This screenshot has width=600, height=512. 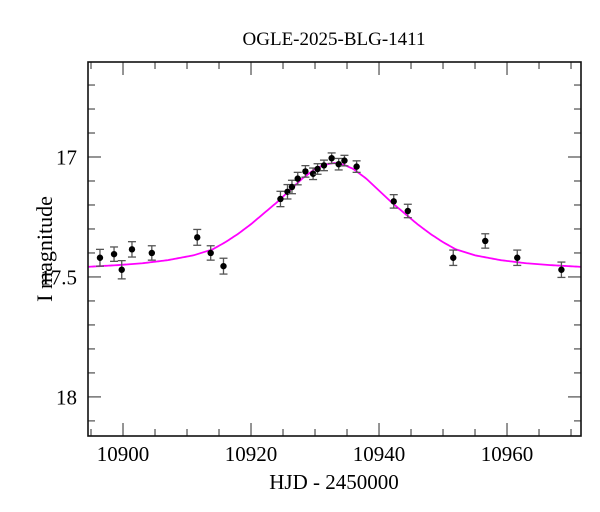 I want to click on x-tick-label: 10940, so click(x=379, y=454).